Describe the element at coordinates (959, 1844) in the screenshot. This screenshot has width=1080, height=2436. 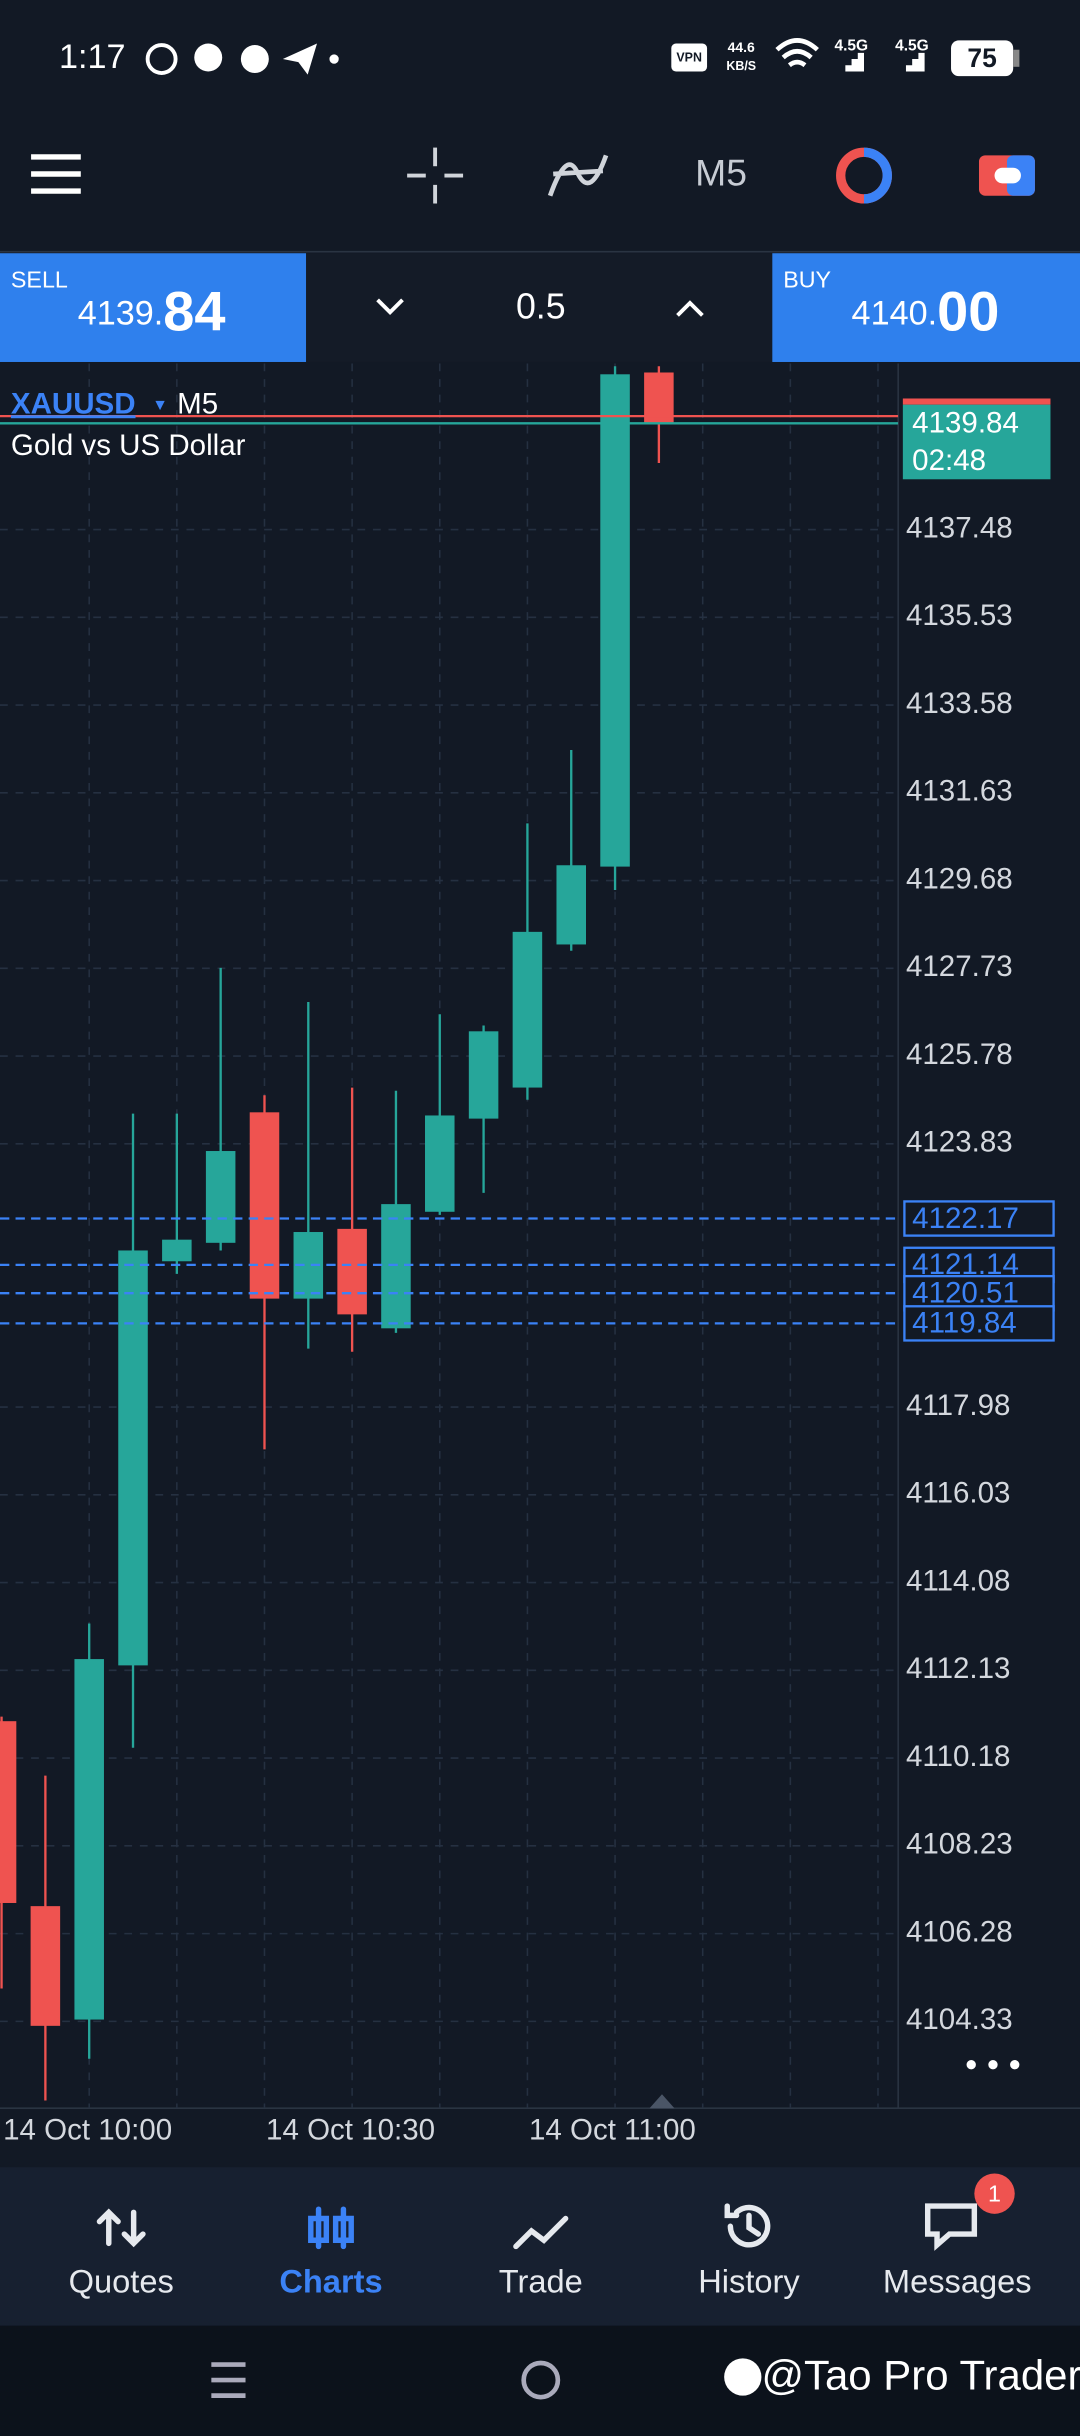
I see `y-tick-label: 4108.23` at that location.